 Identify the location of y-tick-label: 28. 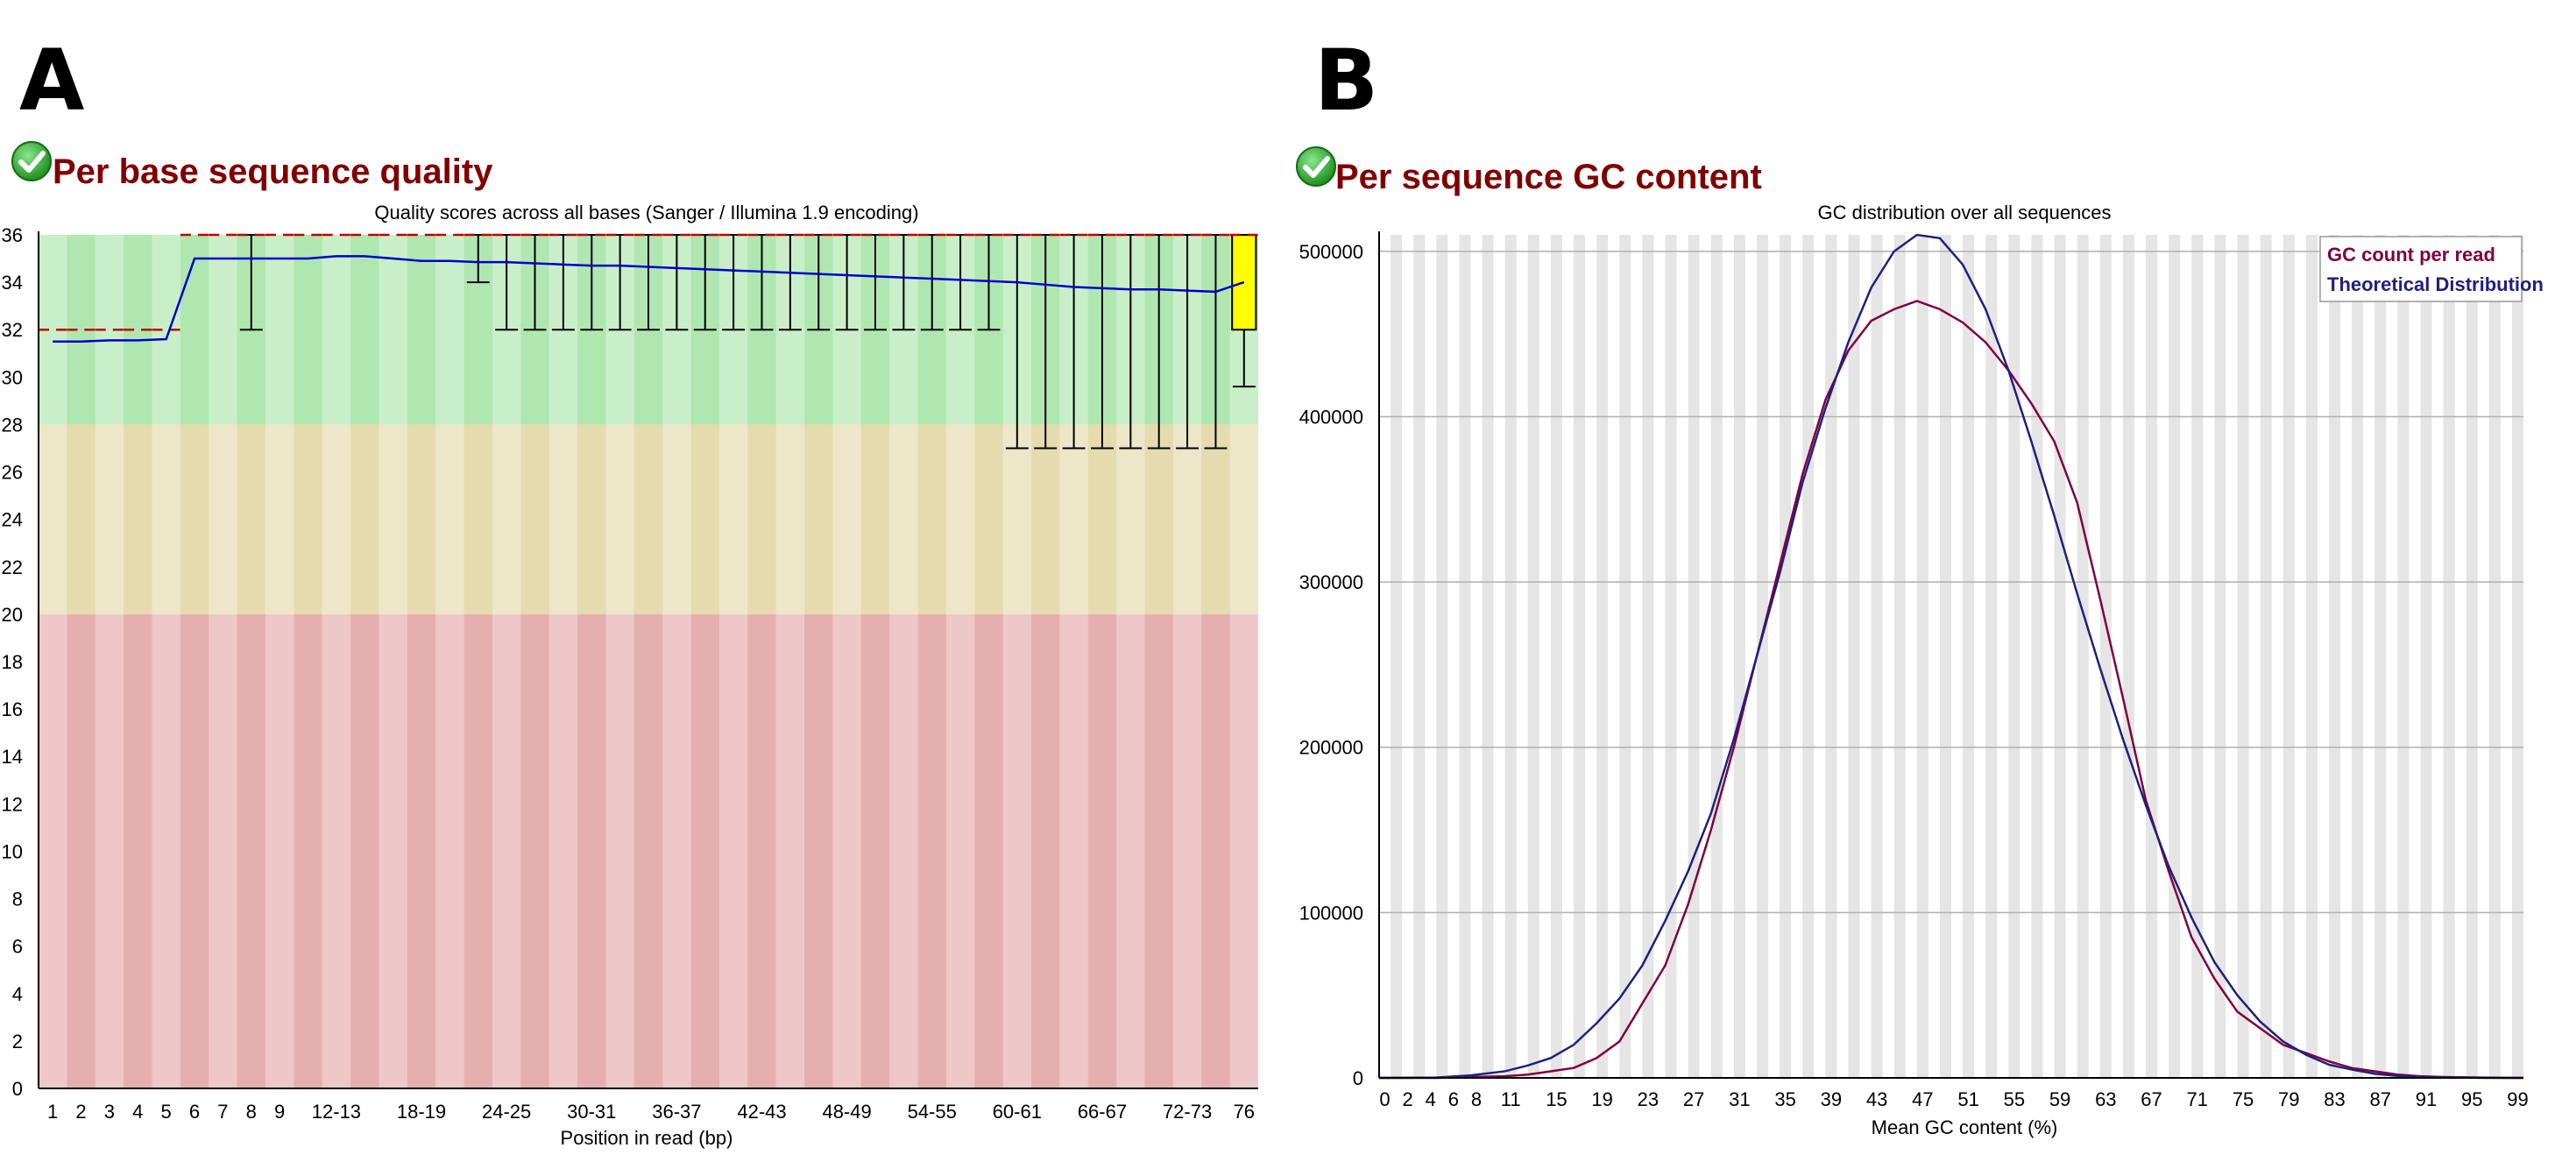
(12, 425).